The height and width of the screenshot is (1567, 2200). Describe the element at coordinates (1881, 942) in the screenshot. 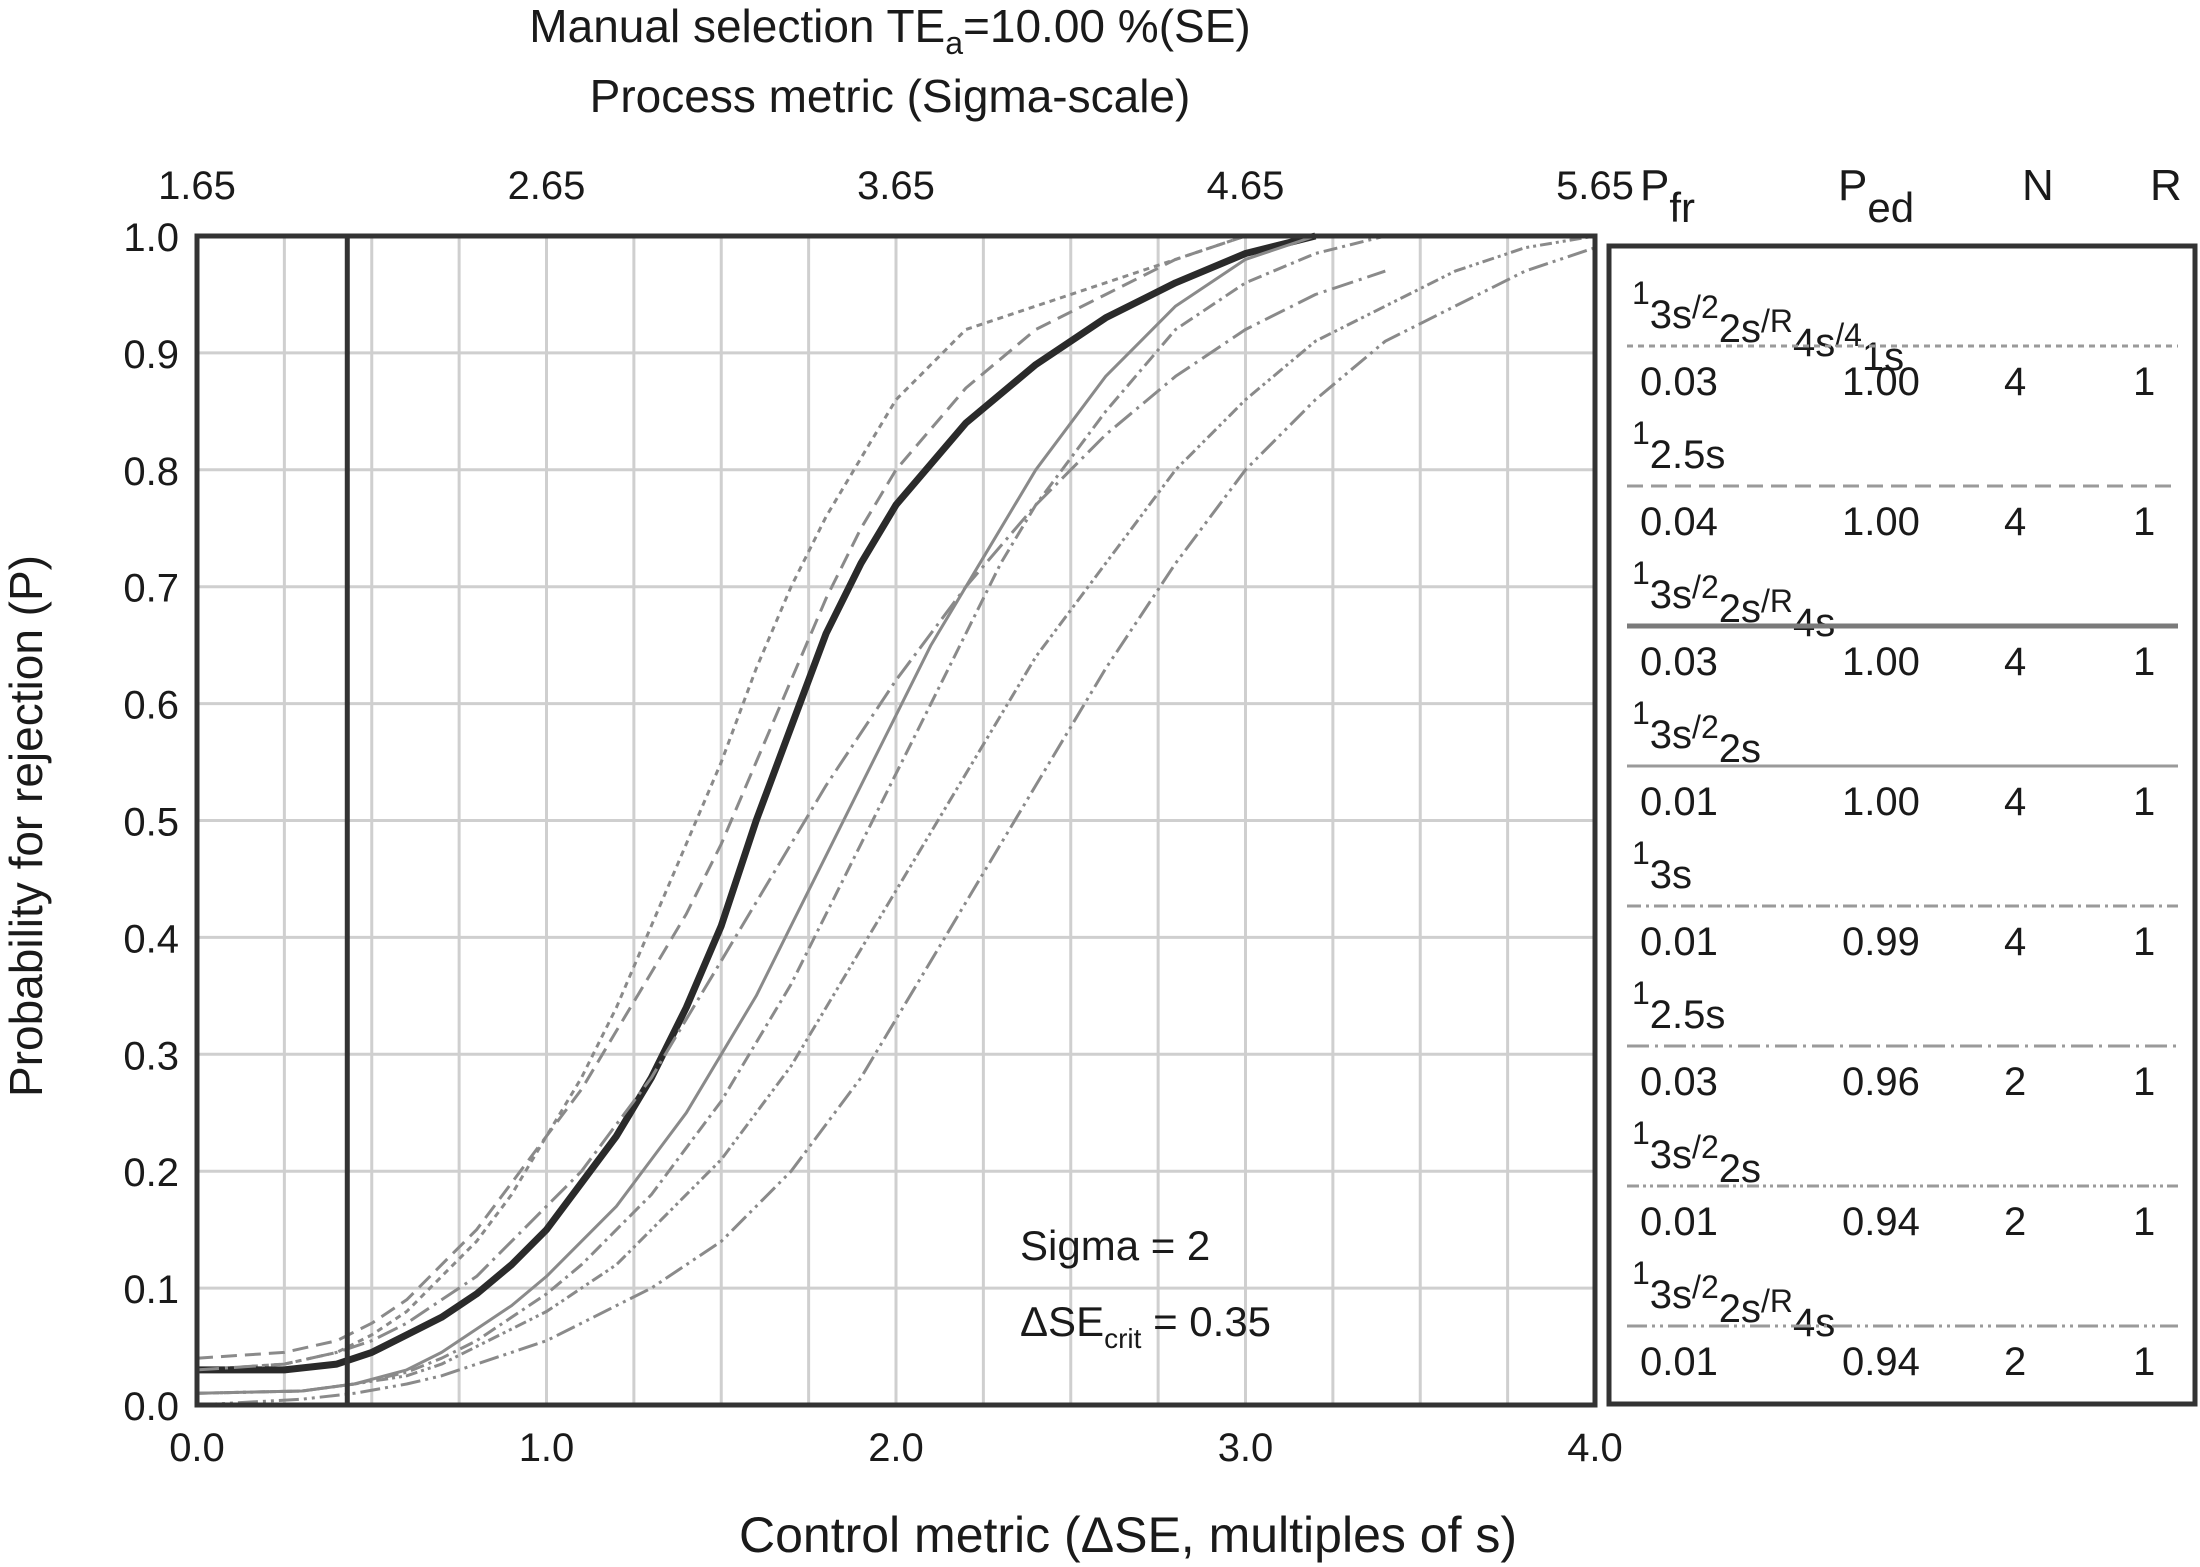

I see `legend-ped: 0.99` at that location.